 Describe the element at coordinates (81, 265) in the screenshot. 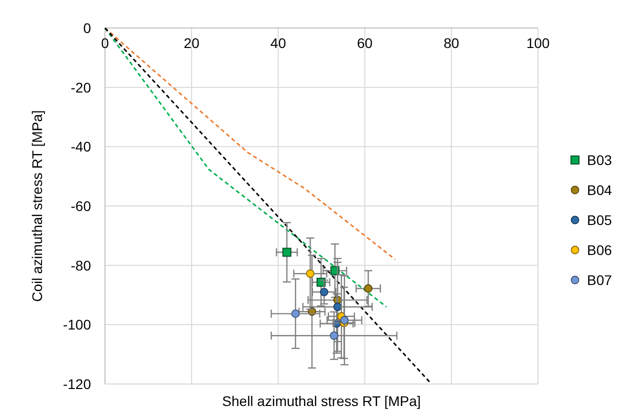

I see `y-tick-label: -80` at that location.